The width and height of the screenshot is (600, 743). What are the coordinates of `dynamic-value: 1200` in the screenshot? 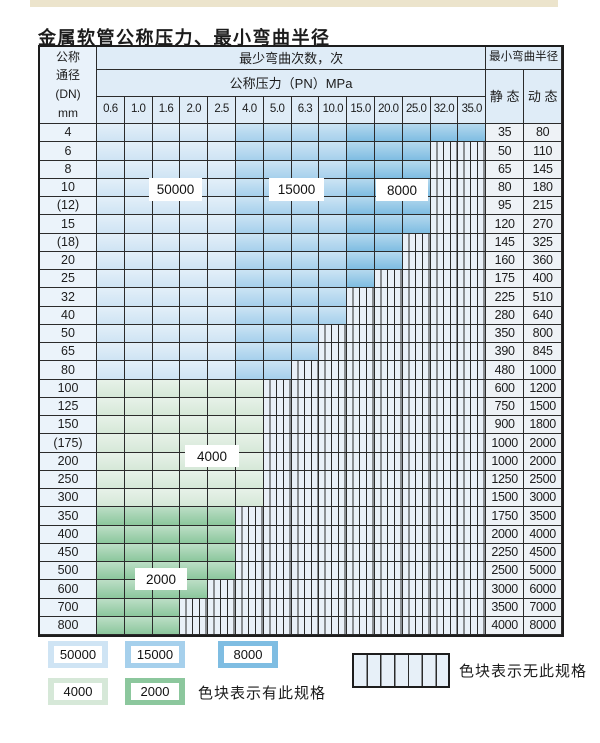 It's located at (543, 388).